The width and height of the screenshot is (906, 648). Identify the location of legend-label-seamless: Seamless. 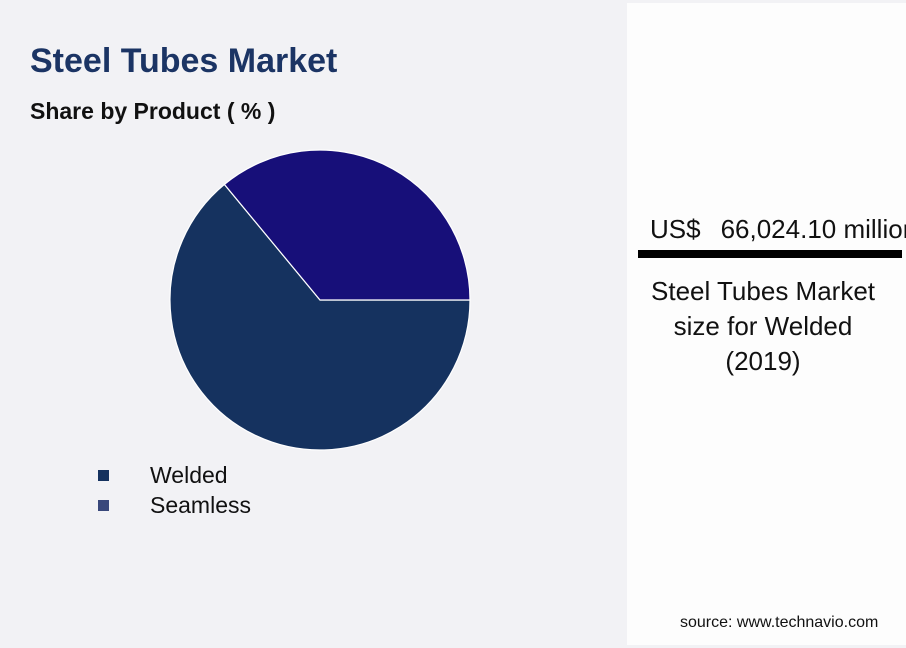
(200, 504).